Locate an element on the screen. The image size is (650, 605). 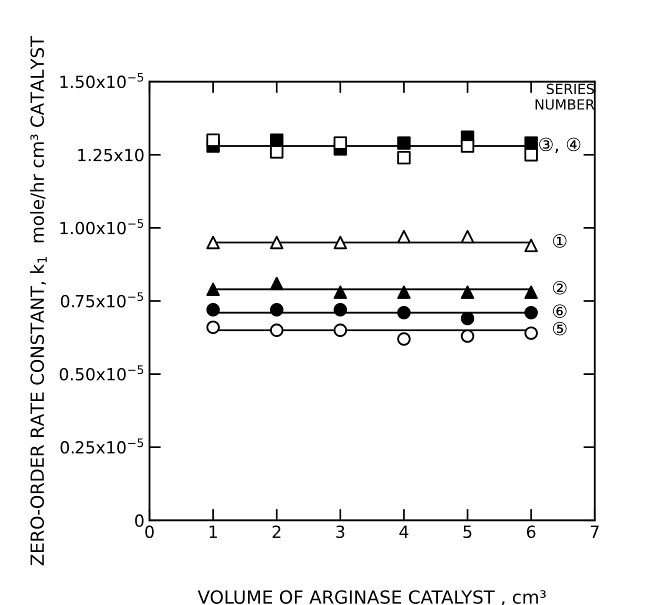
series-label: ⑤ is located at coordinates (560, 329).